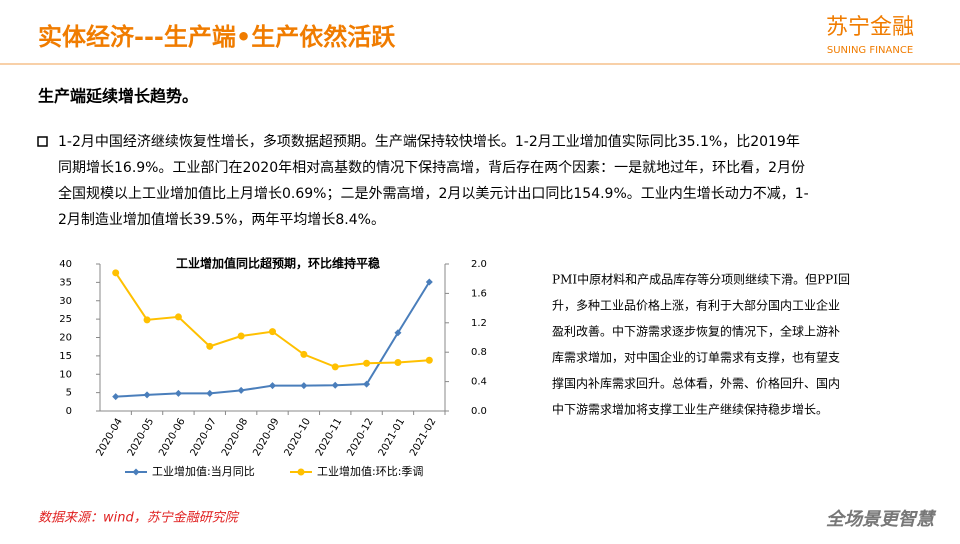 The height and width of the screenshot is (544, 960). What do you see at coordinates (65, 282) in the screenshot?
I see `y-tick-label: 35` at bounding box center [65, 282].